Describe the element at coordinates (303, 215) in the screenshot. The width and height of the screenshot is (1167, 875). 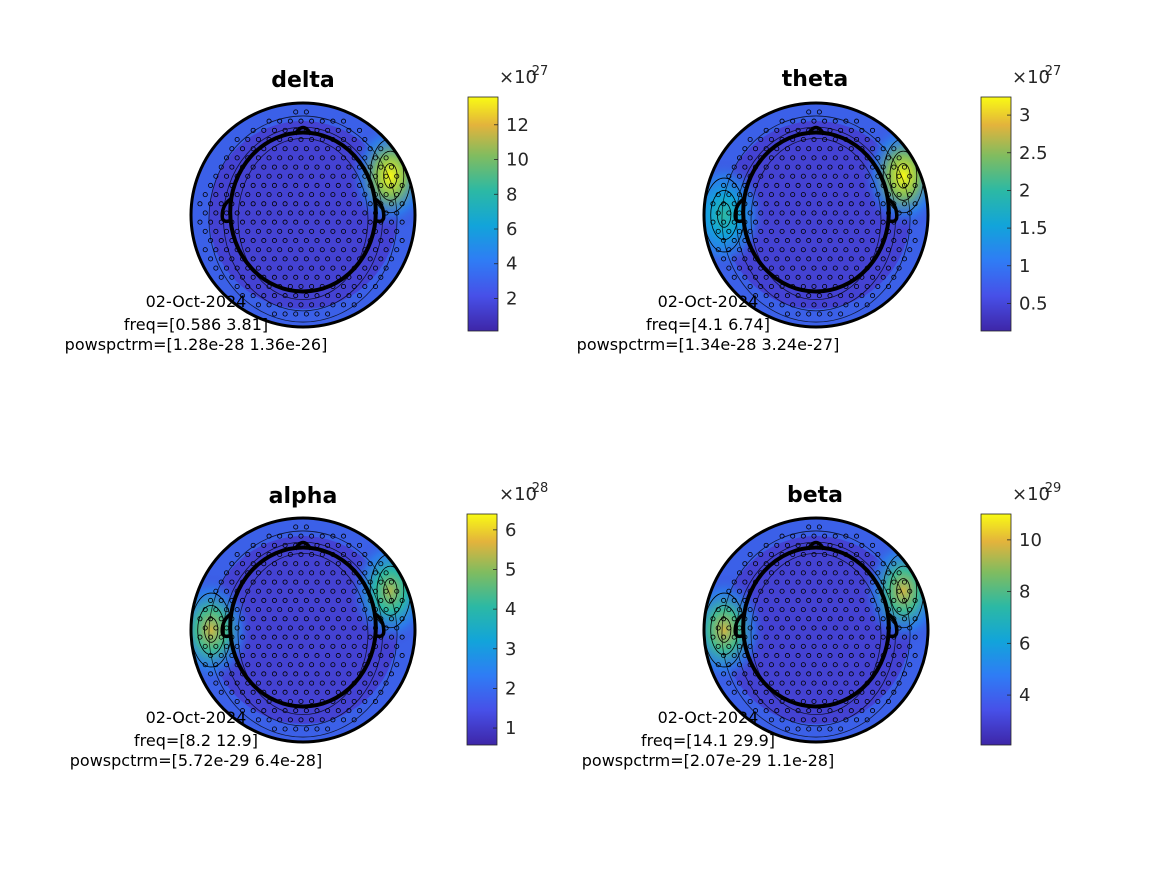
I see `scalp-map` at that location.